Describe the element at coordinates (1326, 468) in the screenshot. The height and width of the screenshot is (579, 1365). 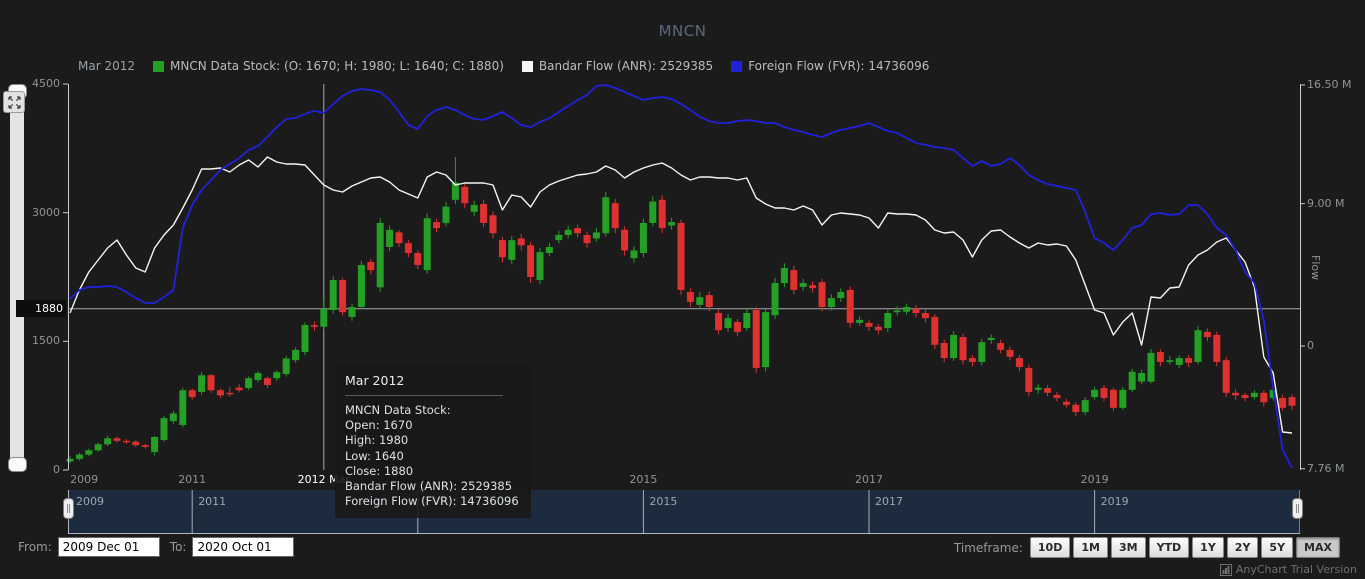
I see `flow-axis-tick-label: 7.76 M` at that location.